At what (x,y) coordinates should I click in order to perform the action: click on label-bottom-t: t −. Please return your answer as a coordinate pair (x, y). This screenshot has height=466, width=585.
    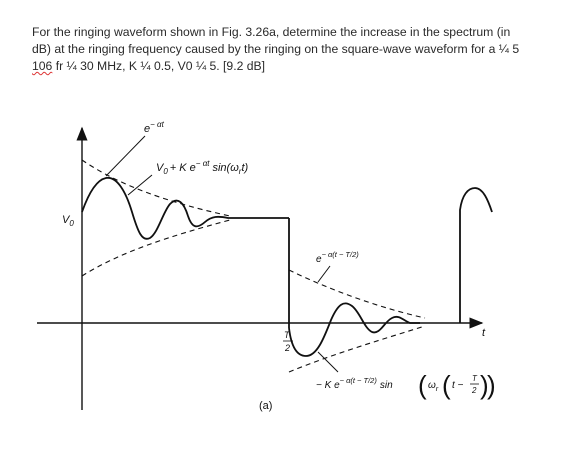
    Looking at the image, I should click on (458, 385).